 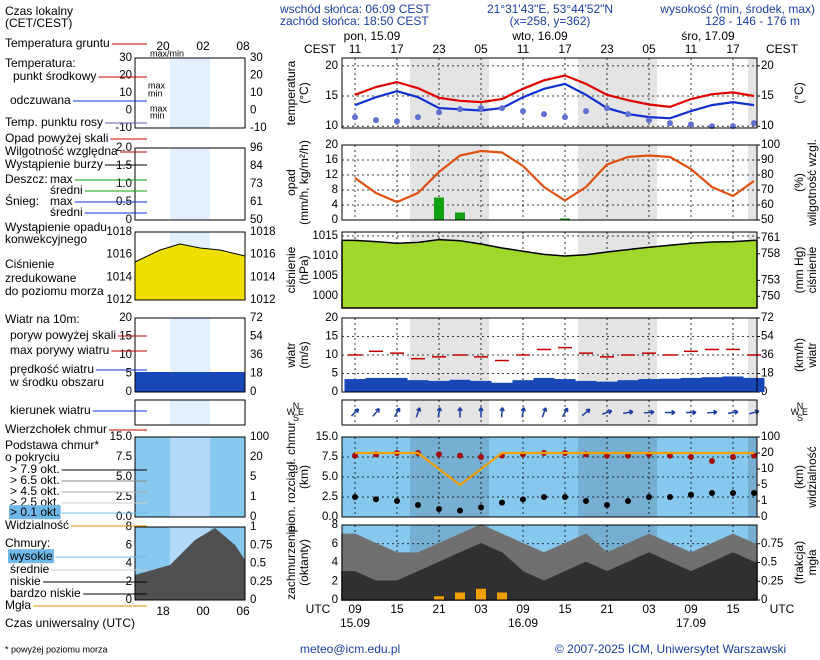 What do you see at coordinates (325, 236) in the screenshot?
I see `y-tick-label: 1015` at bounding box center [325, 236].